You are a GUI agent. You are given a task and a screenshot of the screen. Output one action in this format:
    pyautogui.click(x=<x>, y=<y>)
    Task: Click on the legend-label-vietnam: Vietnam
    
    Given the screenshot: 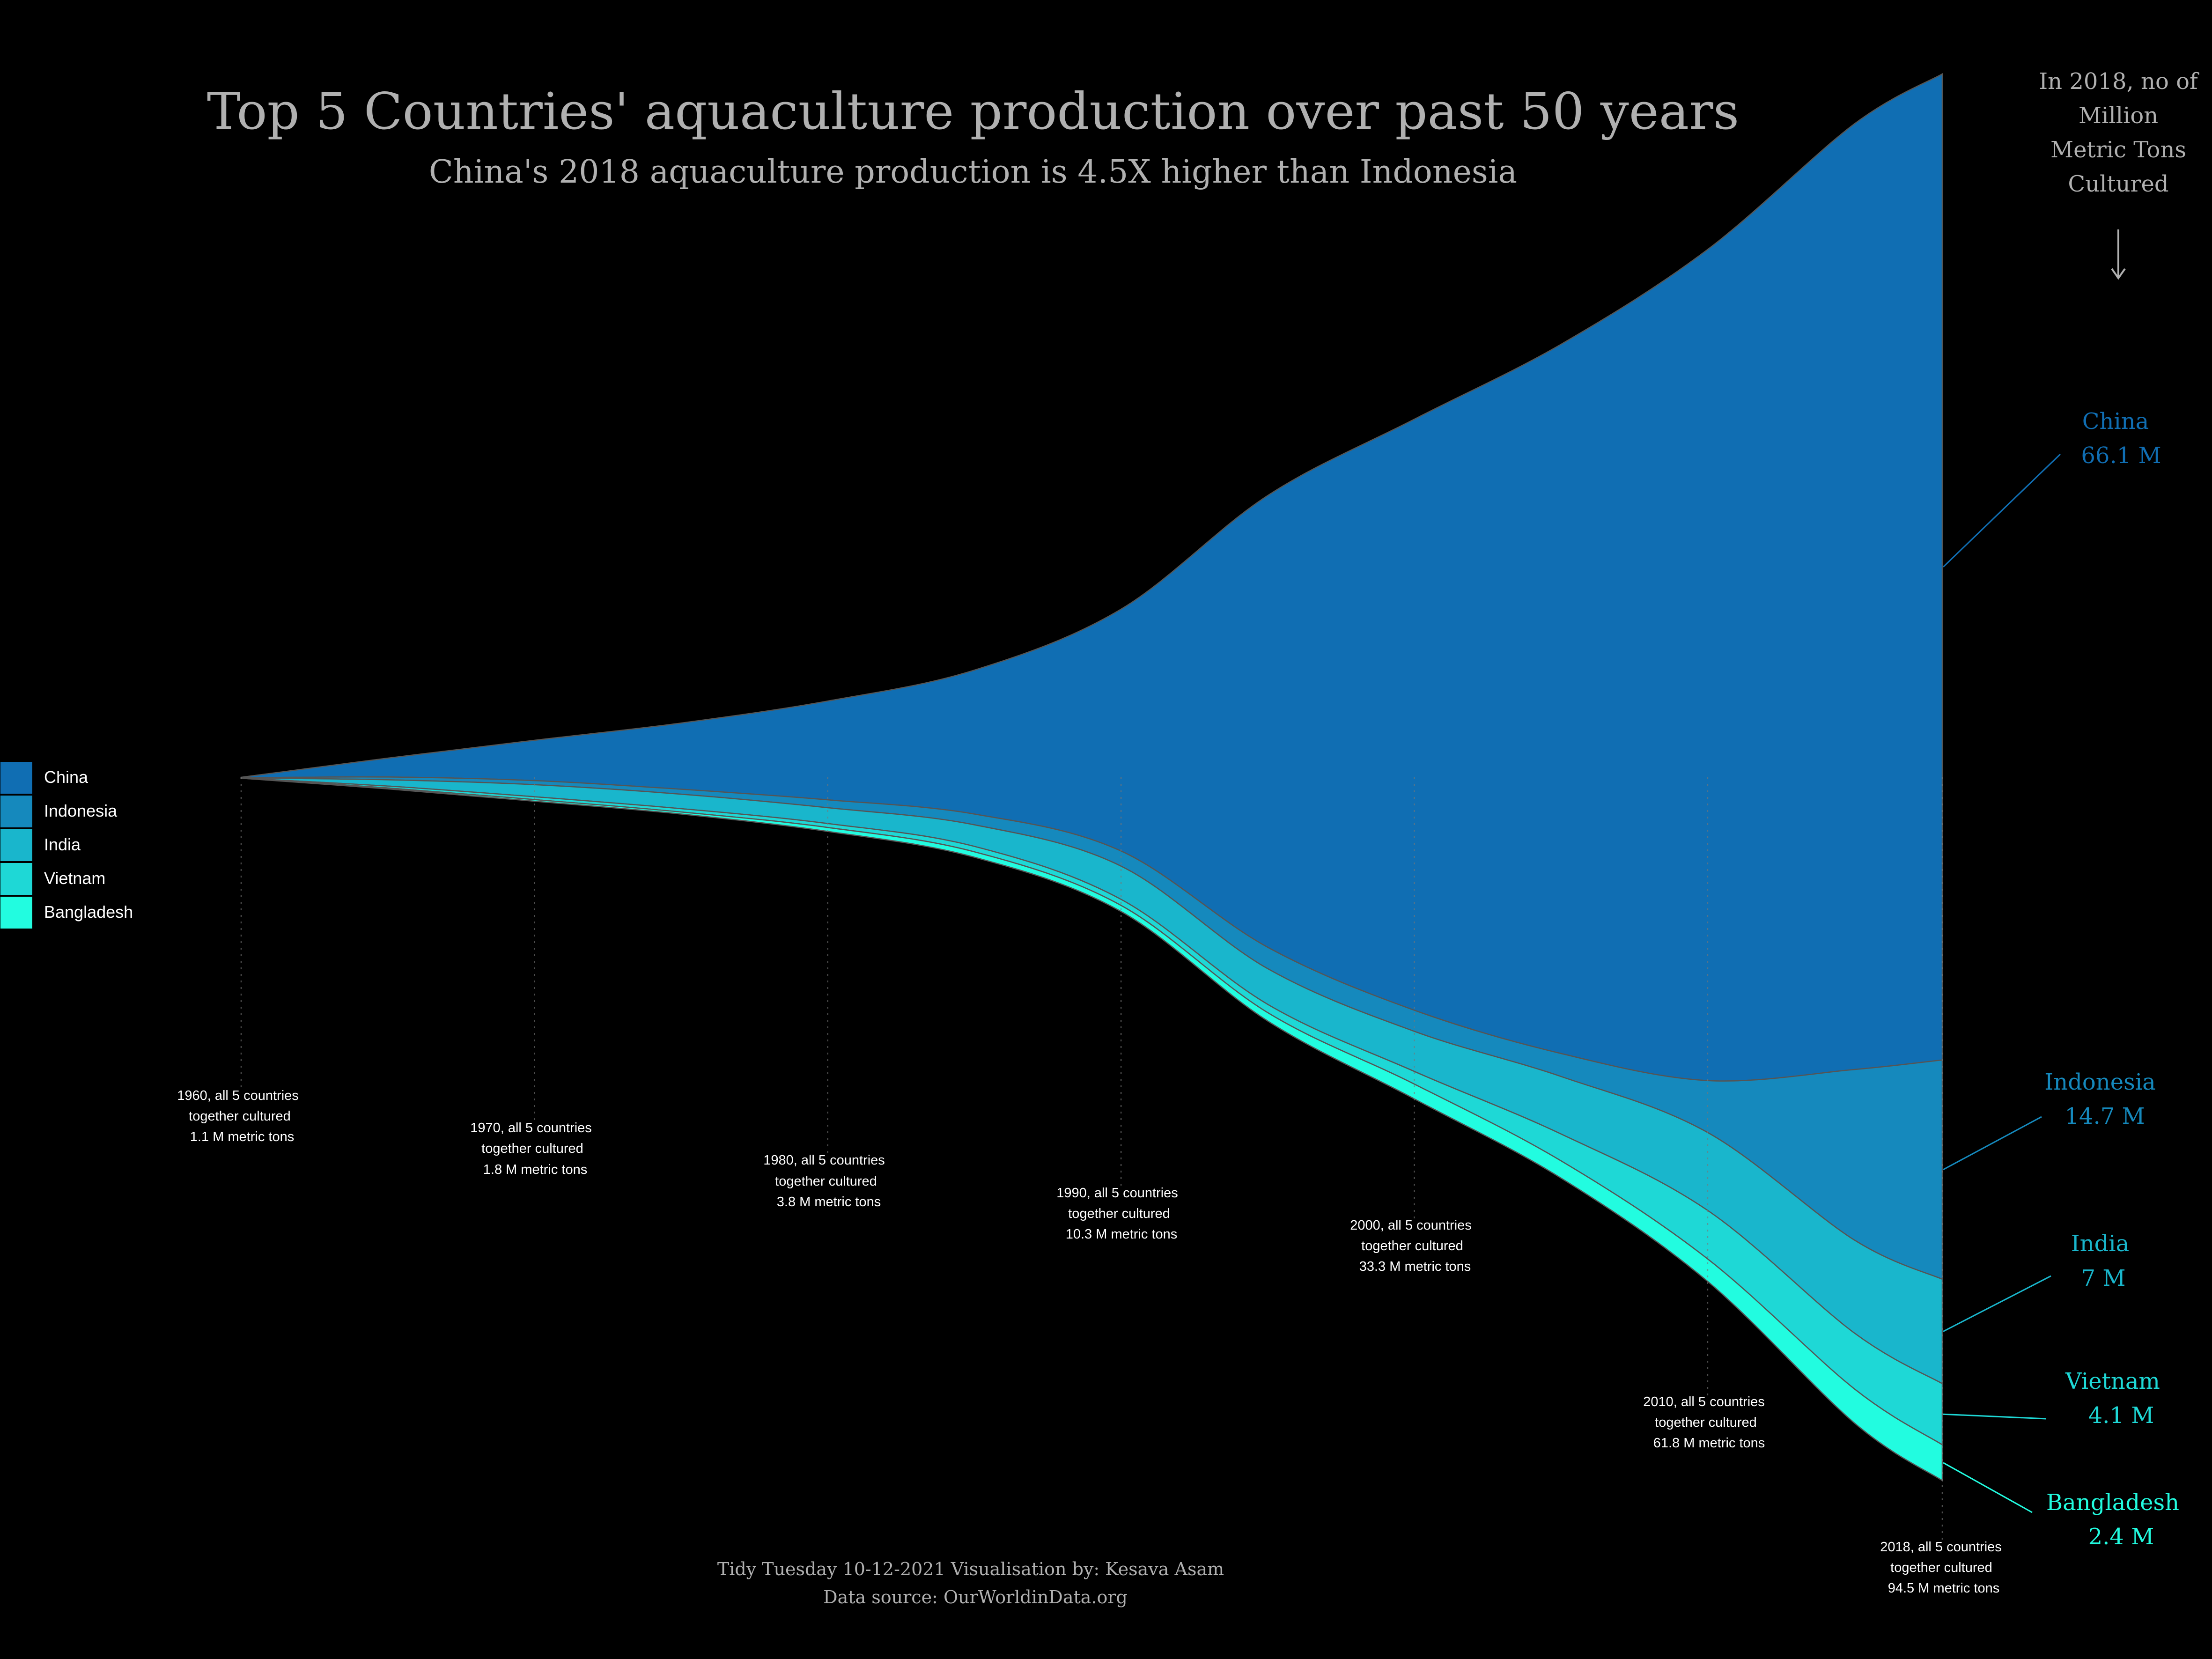 What is the action you would take?
    pyautogui.click(x=74, y=878)
    